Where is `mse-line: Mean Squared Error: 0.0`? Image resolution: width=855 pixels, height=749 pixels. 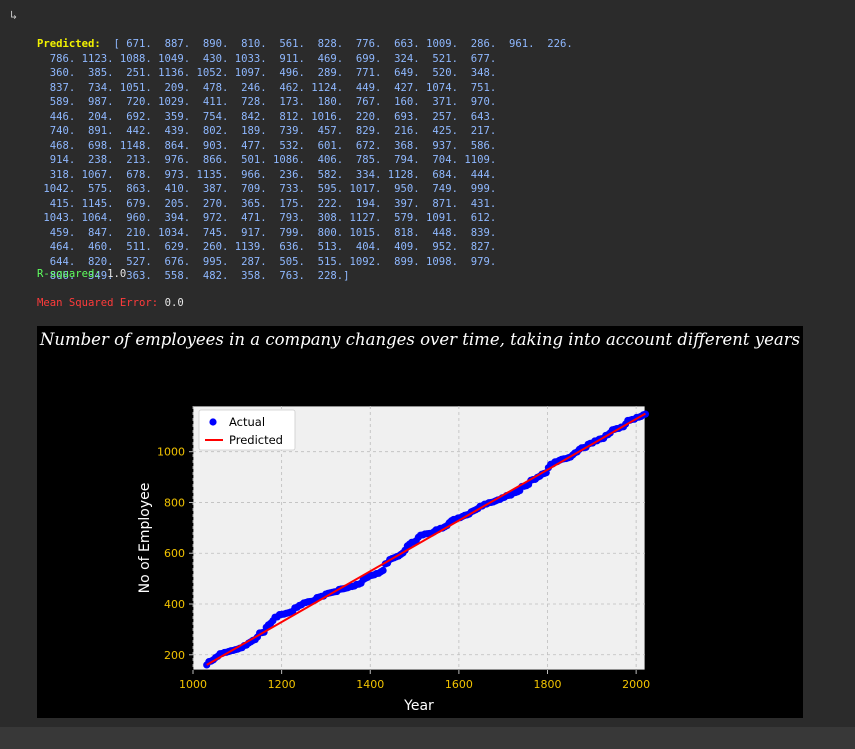 mse-line: Mean Squared Error: 0.0 is located at coordinates (110, 303).